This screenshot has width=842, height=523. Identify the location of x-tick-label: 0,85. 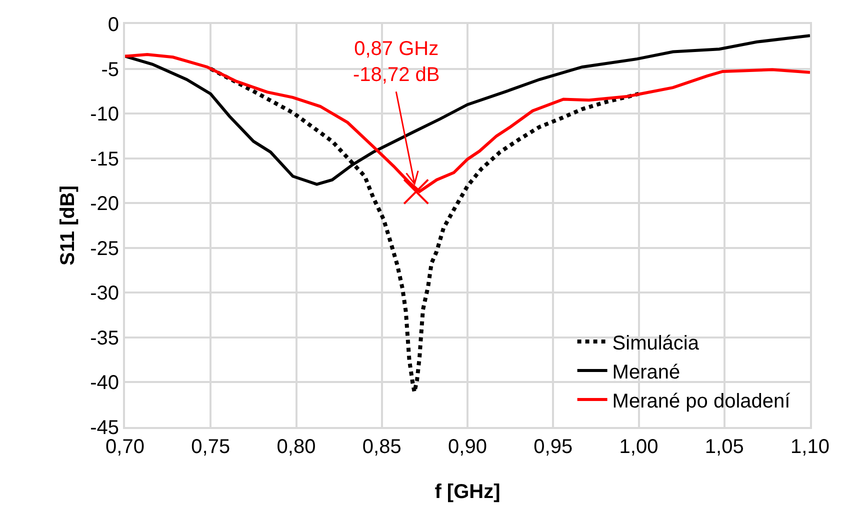
(382, 447).